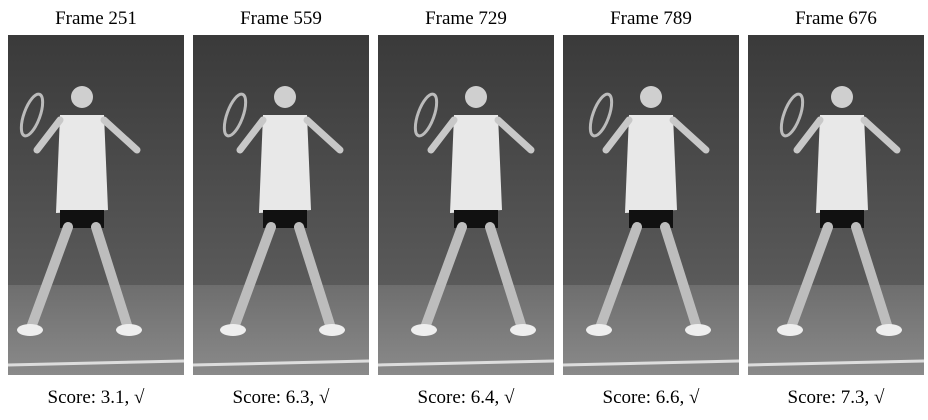 The height and width of the screenshot is (420, 928). Describe the element at coordinates (282, 397) in the screenshot. I see `frame-score: Score: 6.3, √` at that location.